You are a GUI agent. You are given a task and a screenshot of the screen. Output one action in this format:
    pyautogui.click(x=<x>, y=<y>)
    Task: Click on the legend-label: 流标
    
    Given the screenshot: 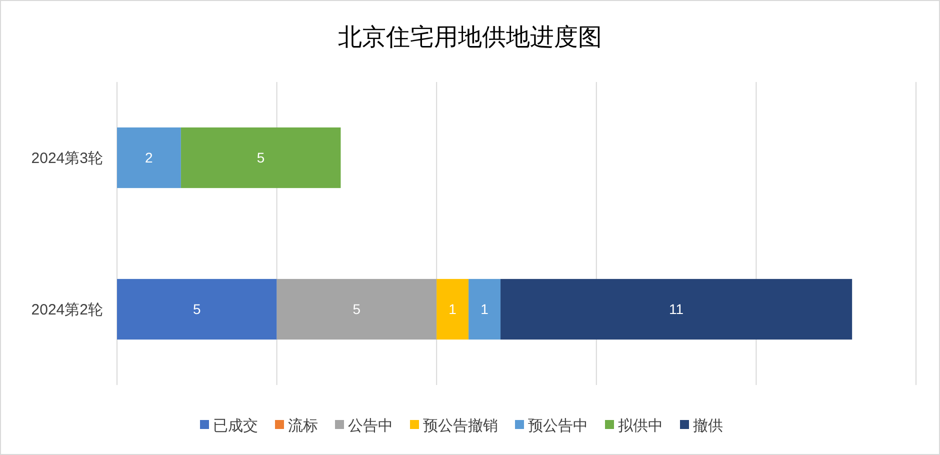 What is the action you would take?
    pyautogui.click(x=303, y=425)
    